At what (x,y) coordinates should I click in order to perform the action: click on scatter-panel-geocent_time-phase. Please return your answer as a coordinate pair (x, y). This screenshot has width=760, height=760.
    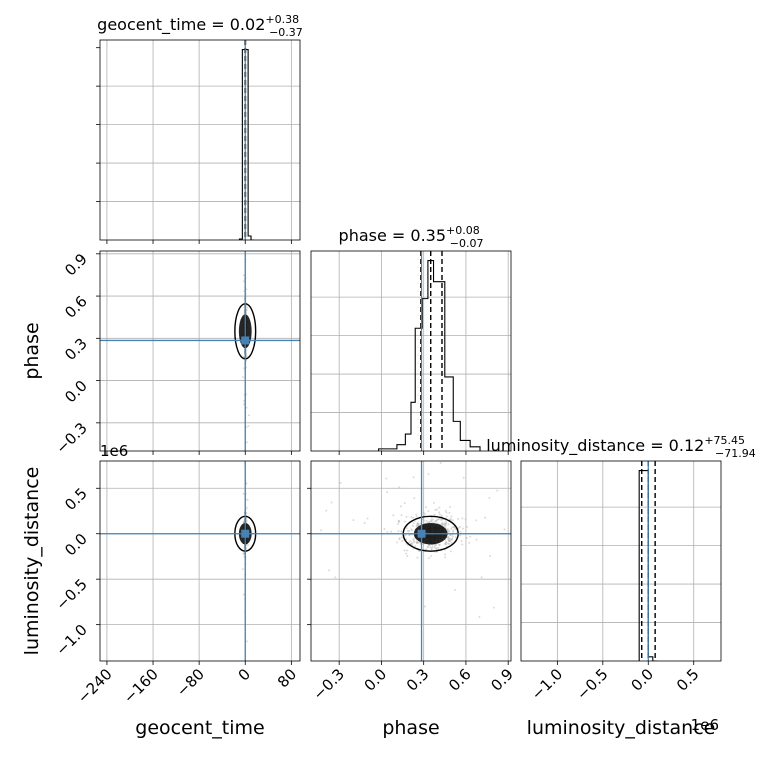
    Looking at the image, I should click on (200, 351).